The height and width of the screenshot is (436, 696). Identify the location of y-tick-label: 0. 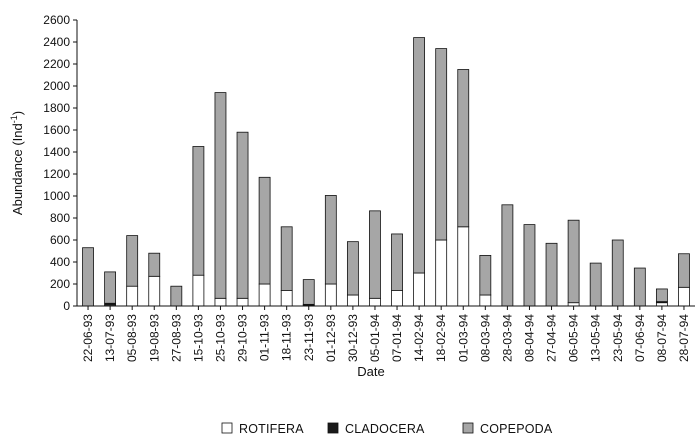
(66, 306).